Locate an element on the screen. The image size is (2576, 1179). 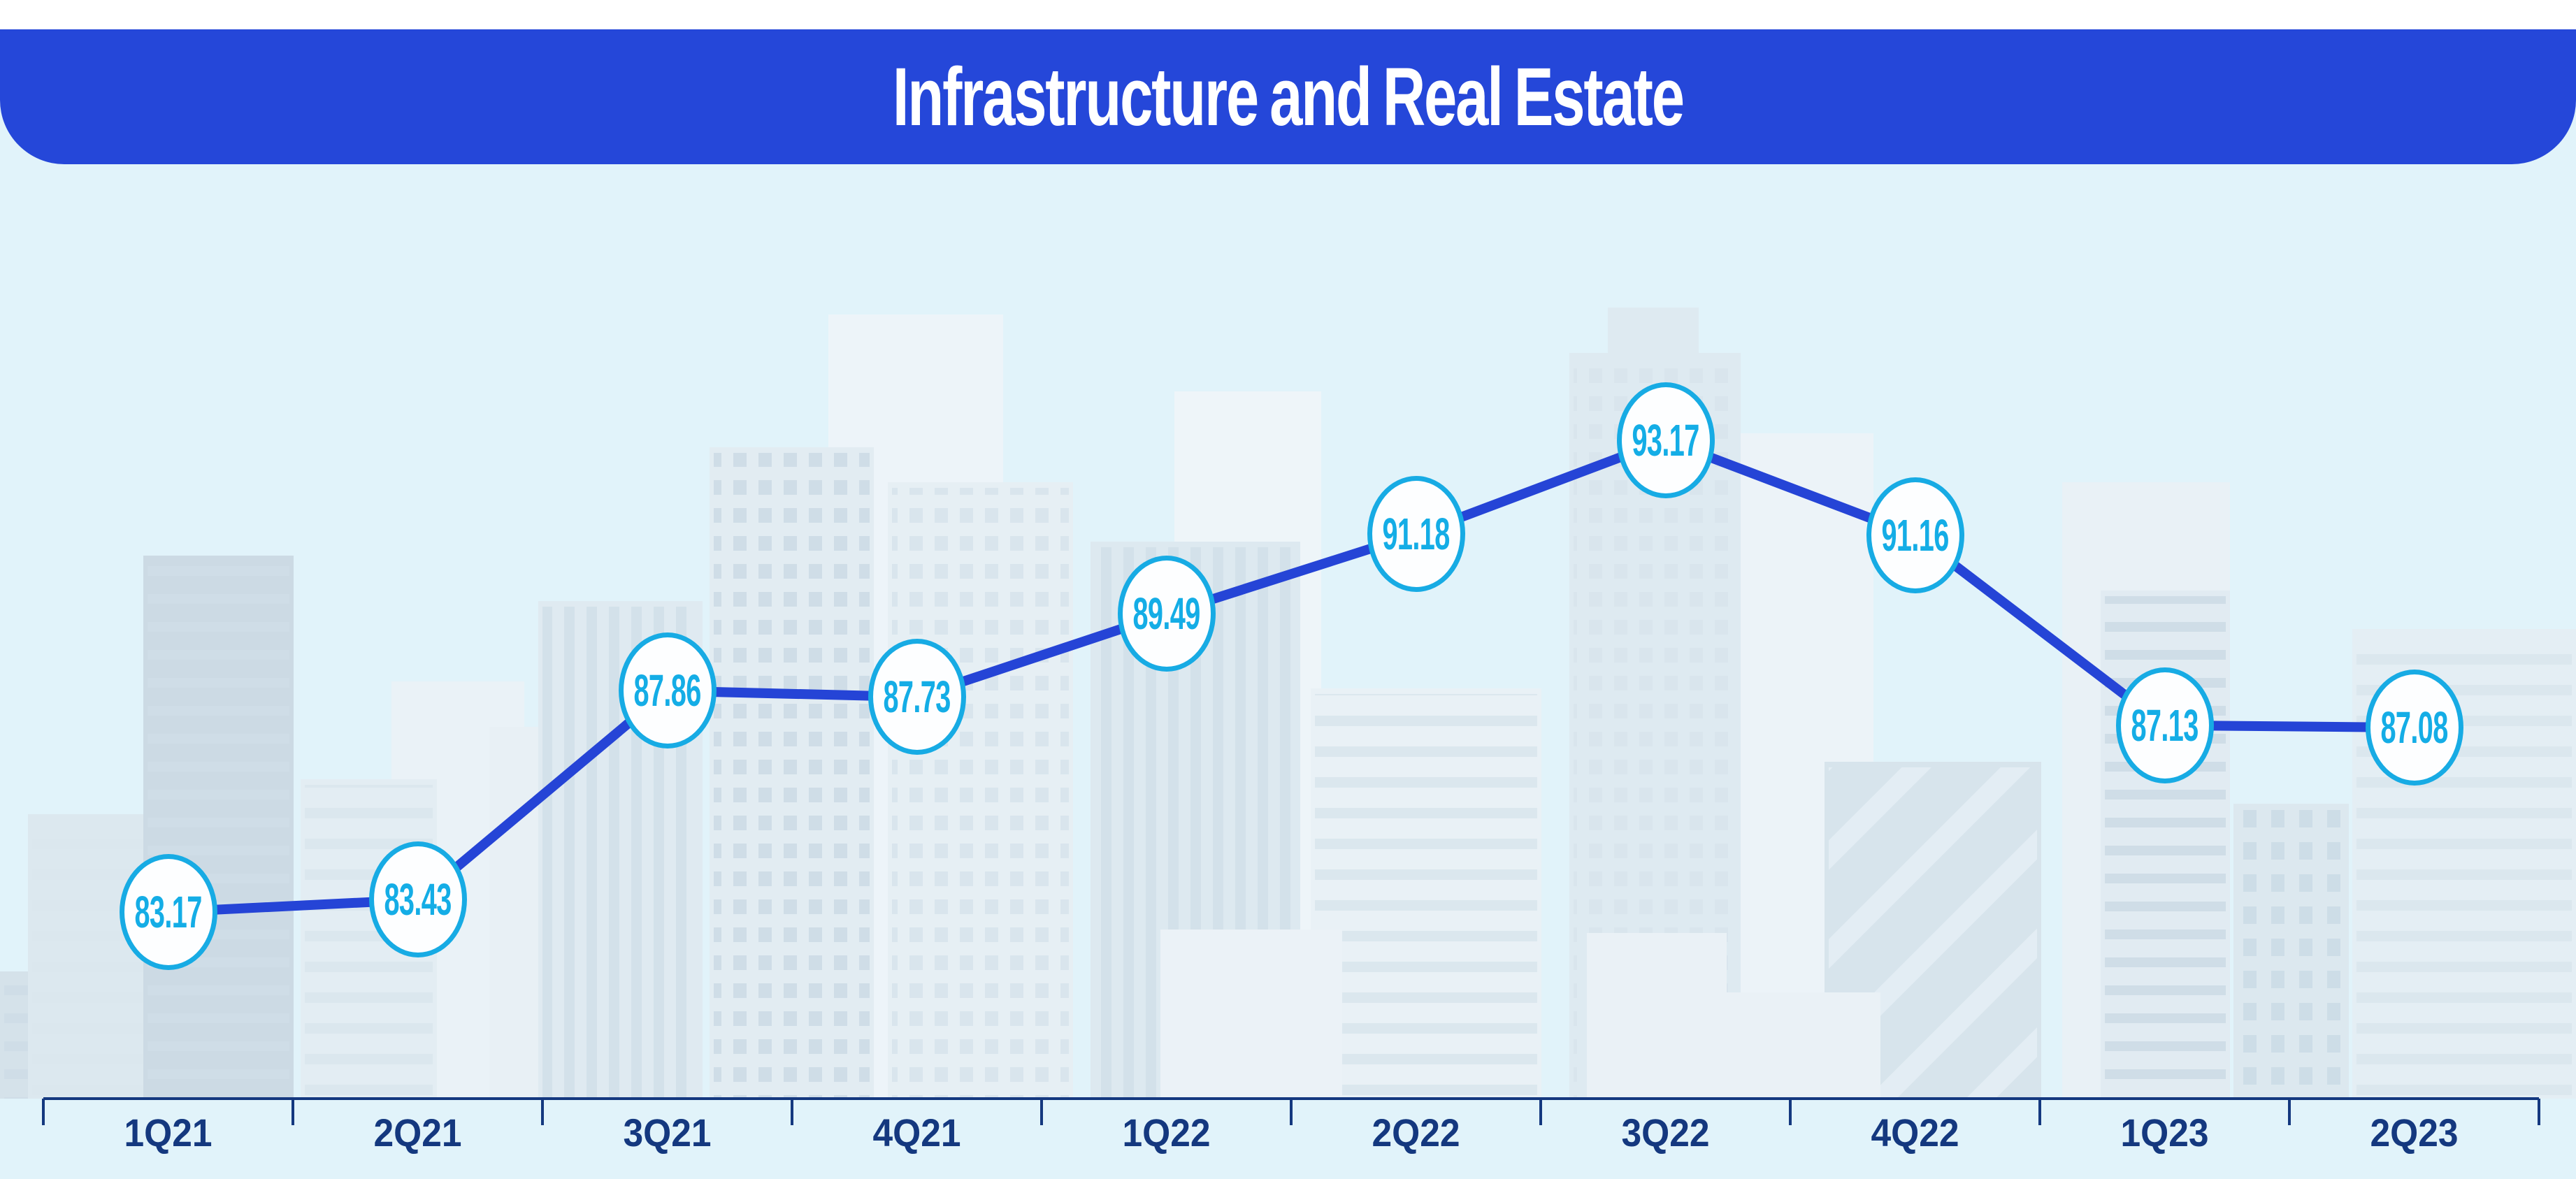
x-axis-label: 1Q23 is located at coordinates (2164, 1132).